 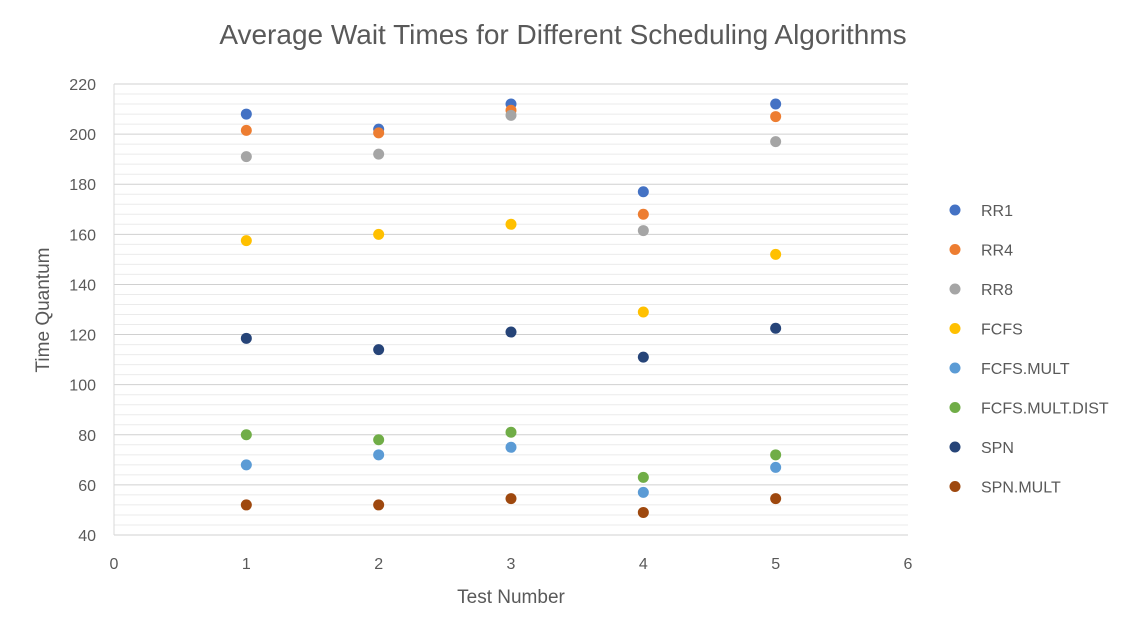 What do you see at coordinates (955, 210) in the screenshot?
I see `legend-marker-rr1` at bounding box center [955, 210].